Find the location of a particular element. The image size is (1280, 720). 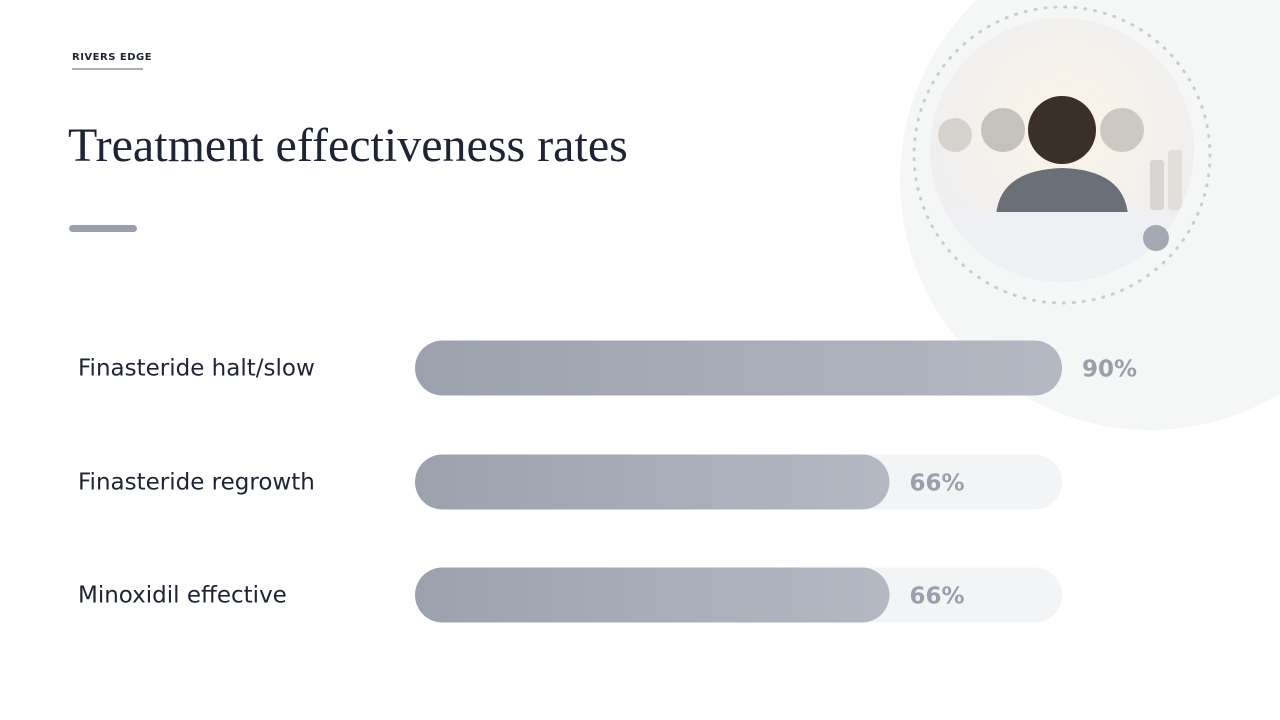

accent-dot is located at coordinates (1156, 238).